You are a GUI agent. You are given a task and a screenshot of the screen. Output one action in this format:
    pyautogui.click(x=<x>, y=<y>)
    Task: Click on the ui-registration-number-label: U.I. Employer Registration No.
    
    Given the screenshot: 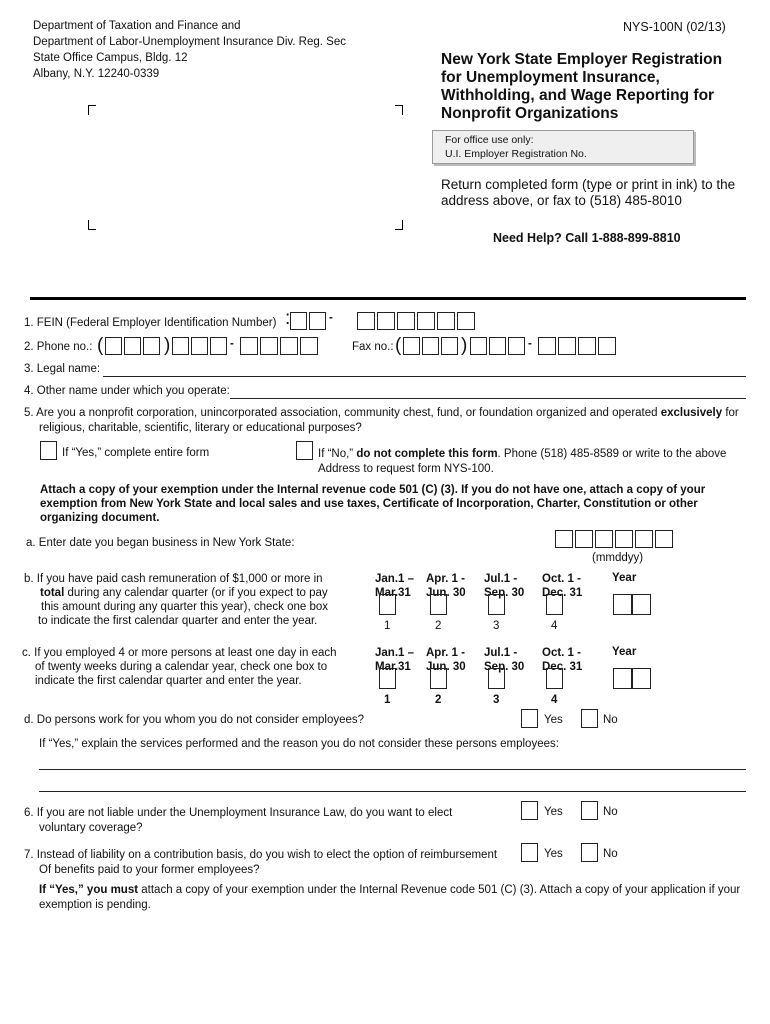 What is the action you would take?
    pyautogui.click(x=516, y=154)
    